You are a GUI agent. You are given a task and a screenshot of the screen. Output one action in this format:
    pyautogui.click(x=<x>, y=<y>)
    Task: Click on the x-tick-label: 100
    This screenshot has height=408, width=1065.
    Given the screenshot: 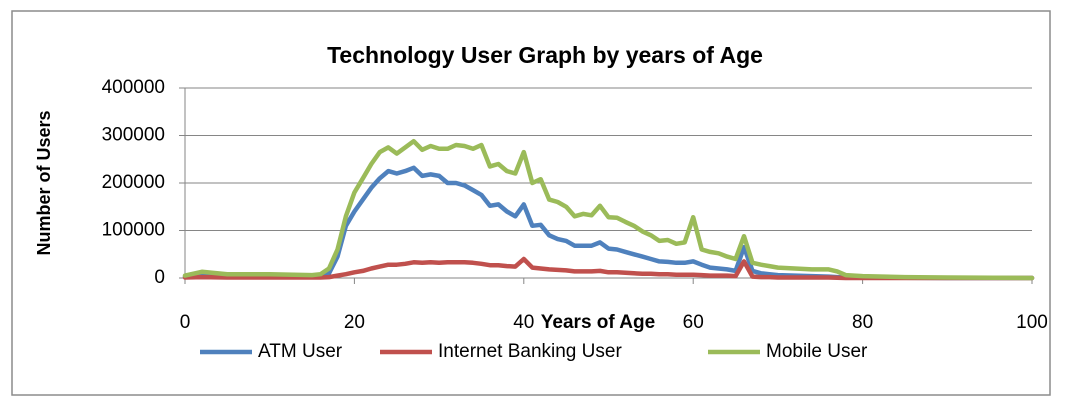 What is the action you would take?
    pyautogui.click(x=1032, y=322)
    